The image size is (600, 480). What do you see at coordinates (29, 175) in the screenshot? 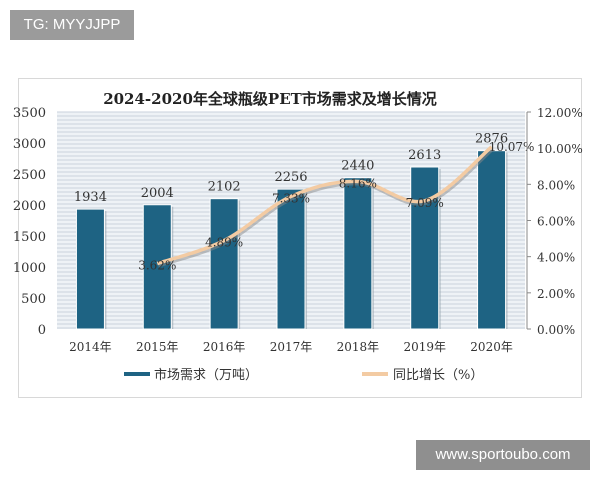
I see `y-left-tick-label: 2500` at bounding box center [29, 175].